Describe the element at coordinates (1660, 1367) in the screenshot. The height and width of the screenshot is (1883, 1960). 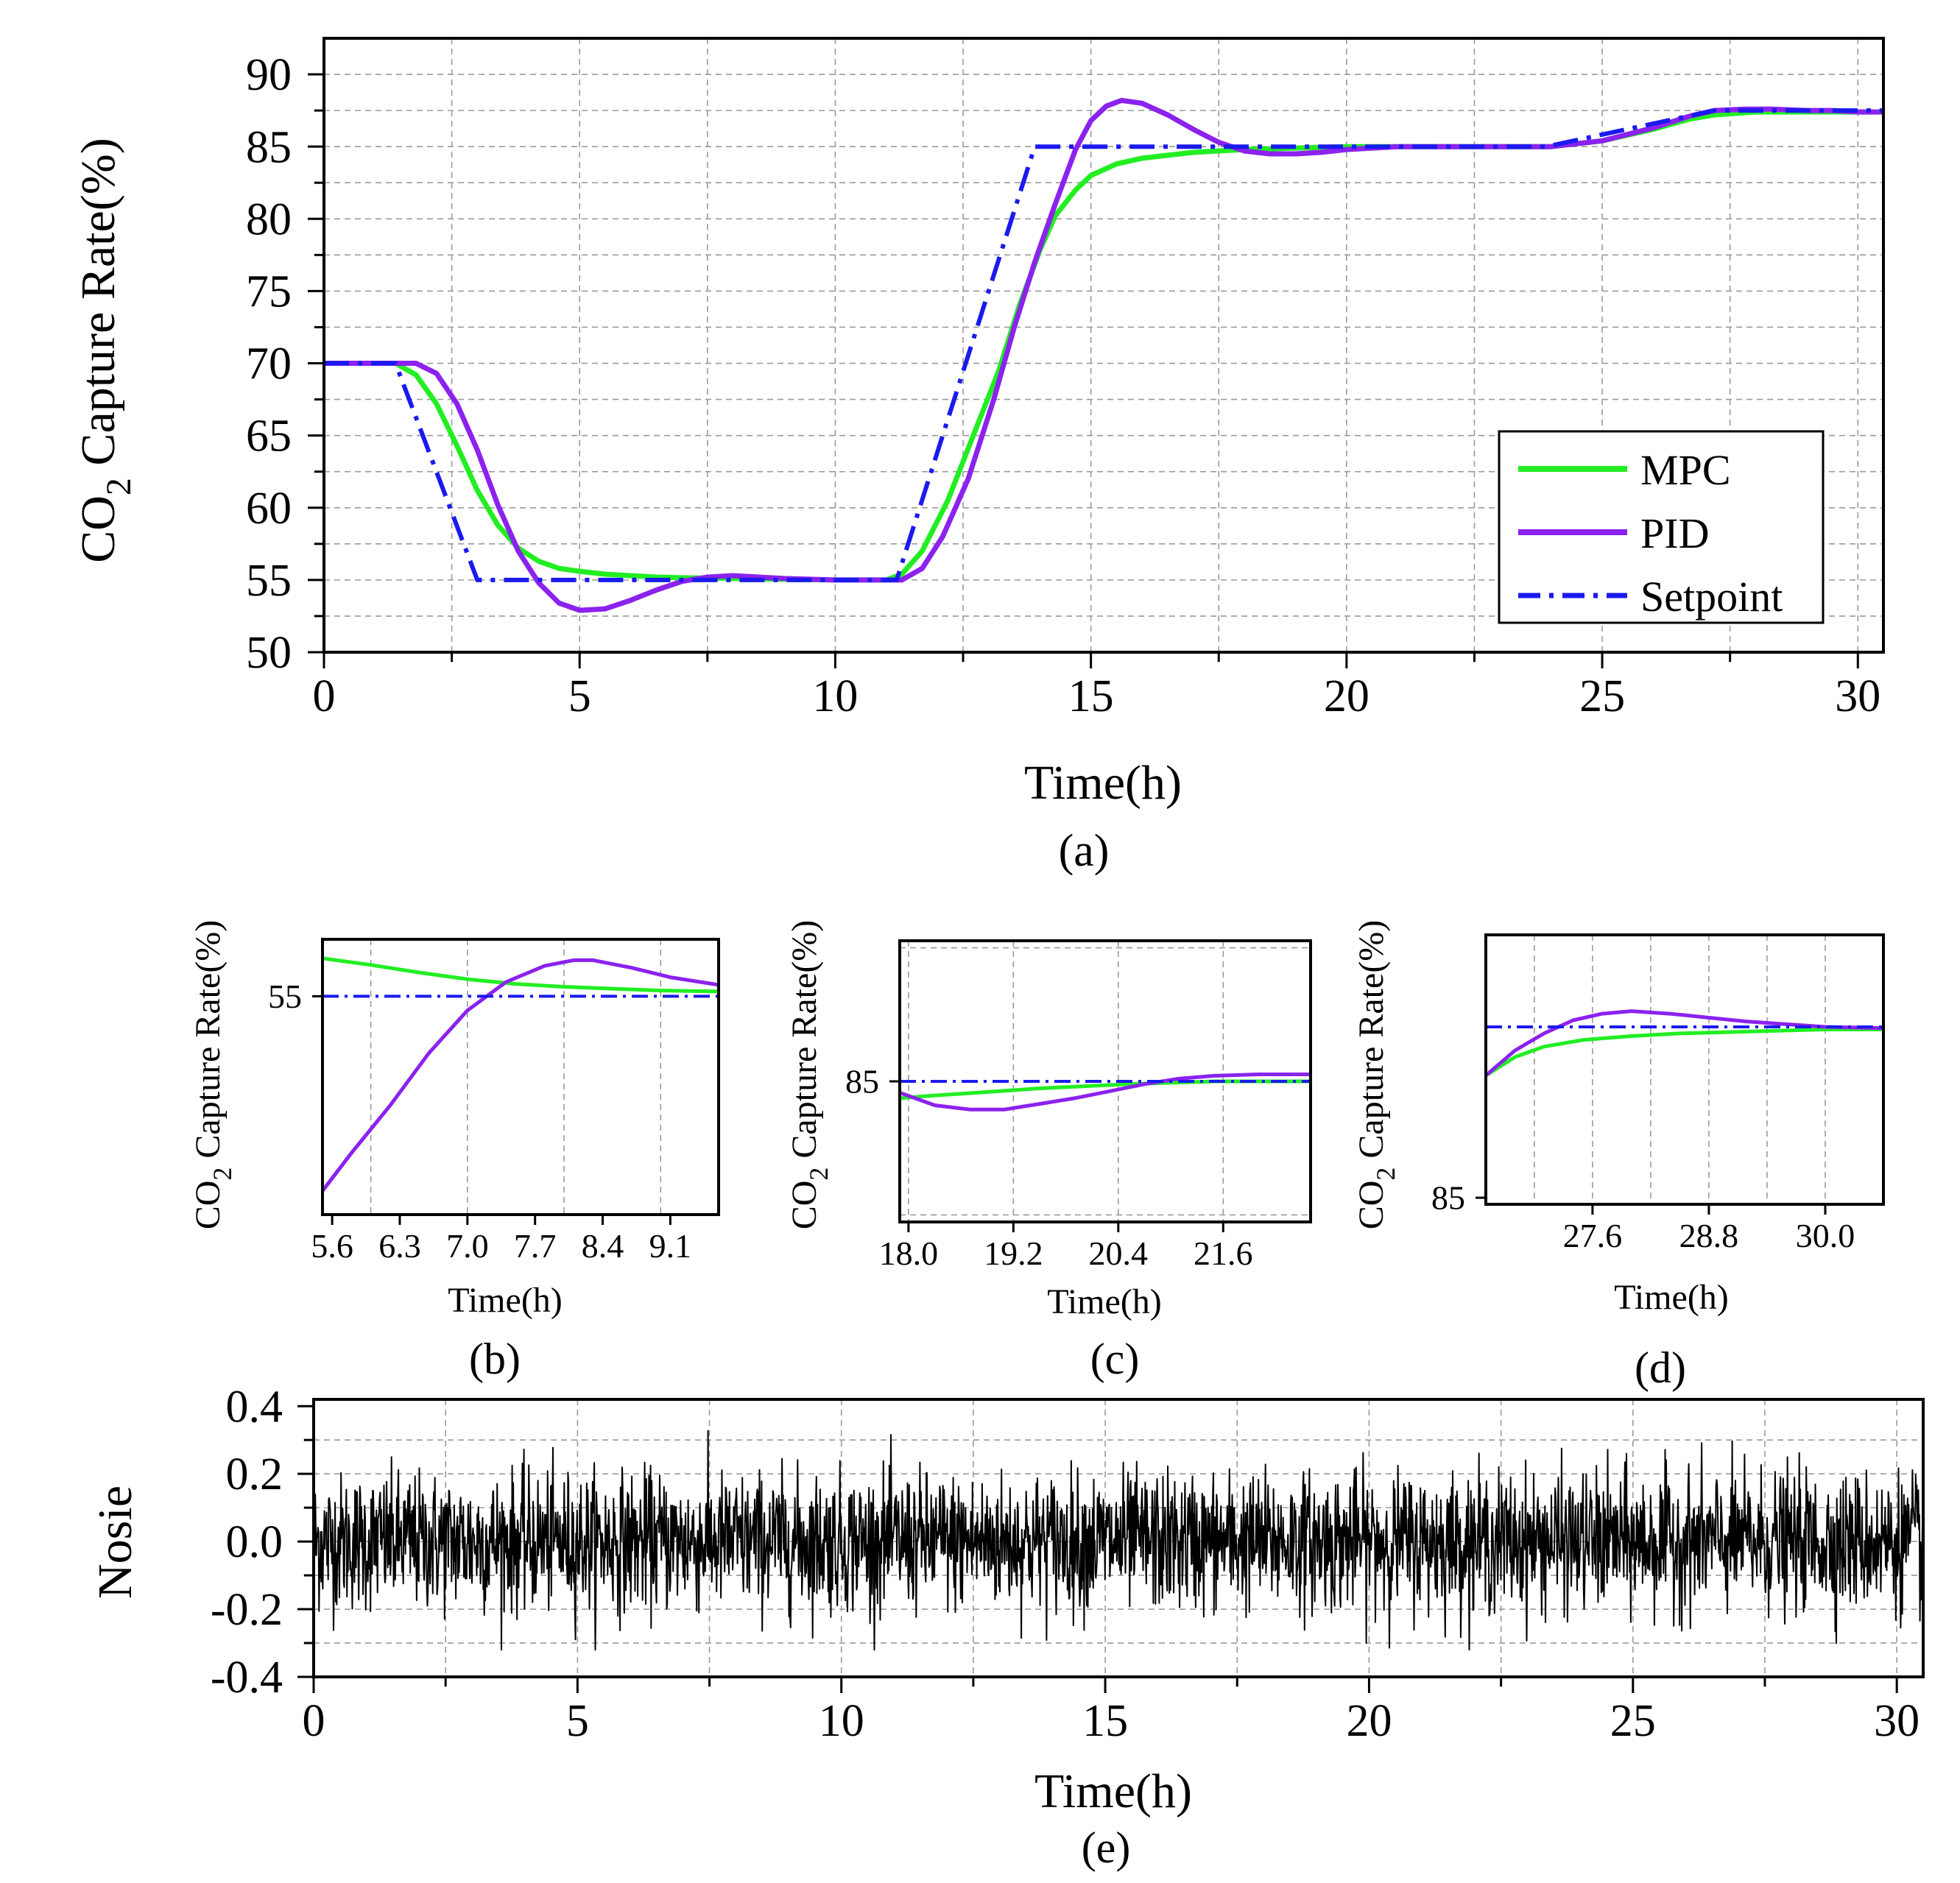
I see `panel-d-label: (d)` at that location.